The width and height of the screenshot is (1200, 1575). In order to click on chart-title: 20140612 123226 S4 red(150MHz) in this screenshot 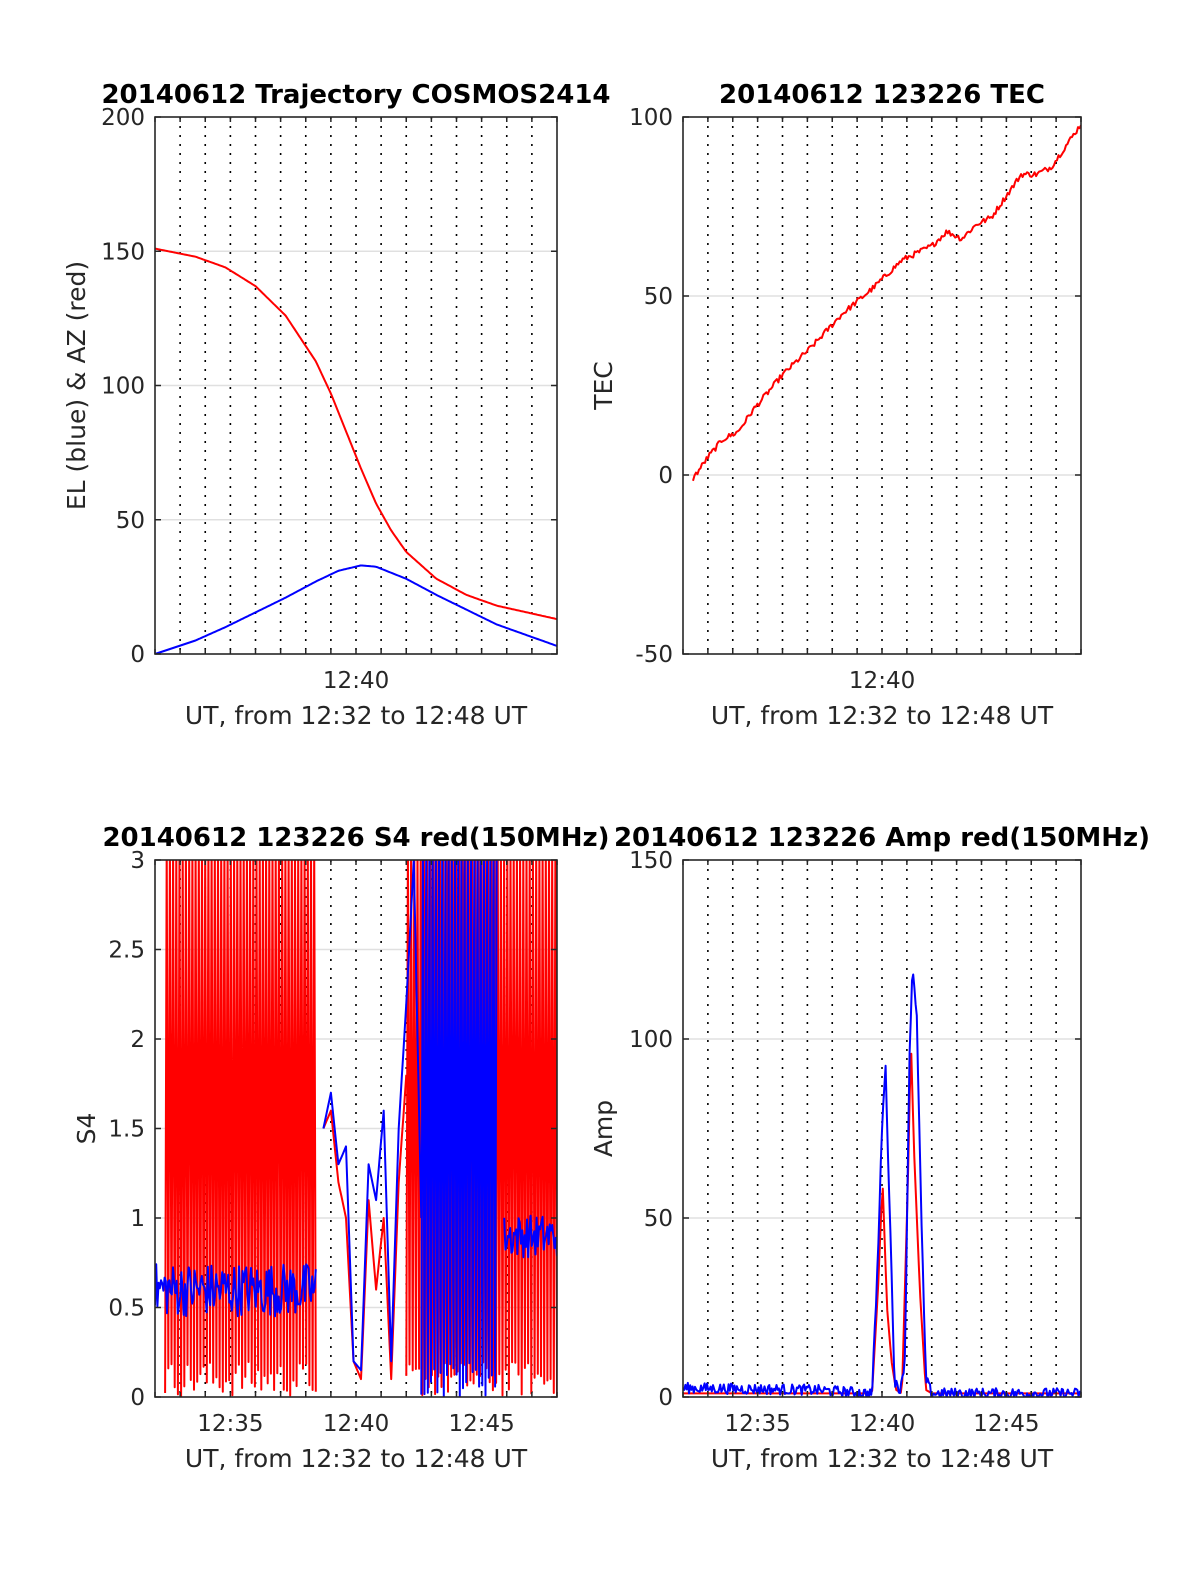, I will do `click(355, 838)`.